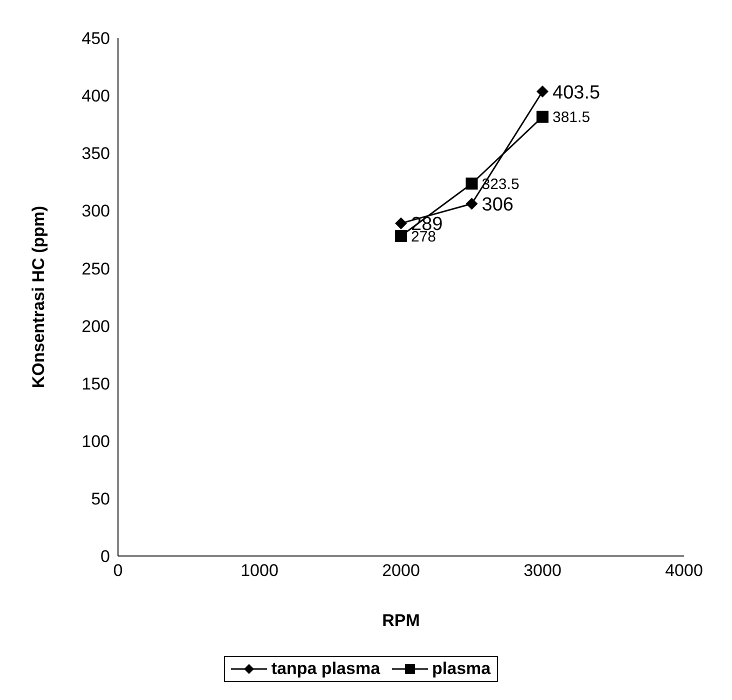 Image resolution: width=732 pixels, height=700 pixels. Describe the element at coordinates (259, 570) in the screenshot. I see `x-tick-label: 1000` at that location.